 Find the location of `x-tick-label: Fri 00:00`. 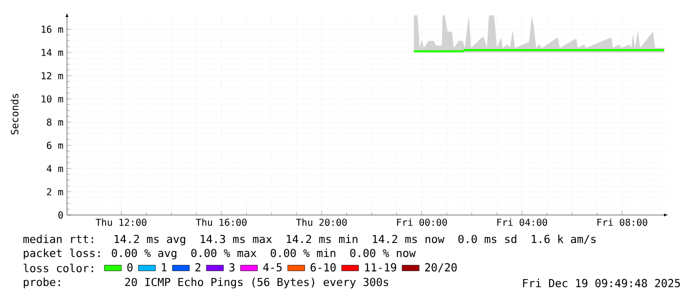

x-tick-label: Fri 00:00 is located at coordinates (422, 222).